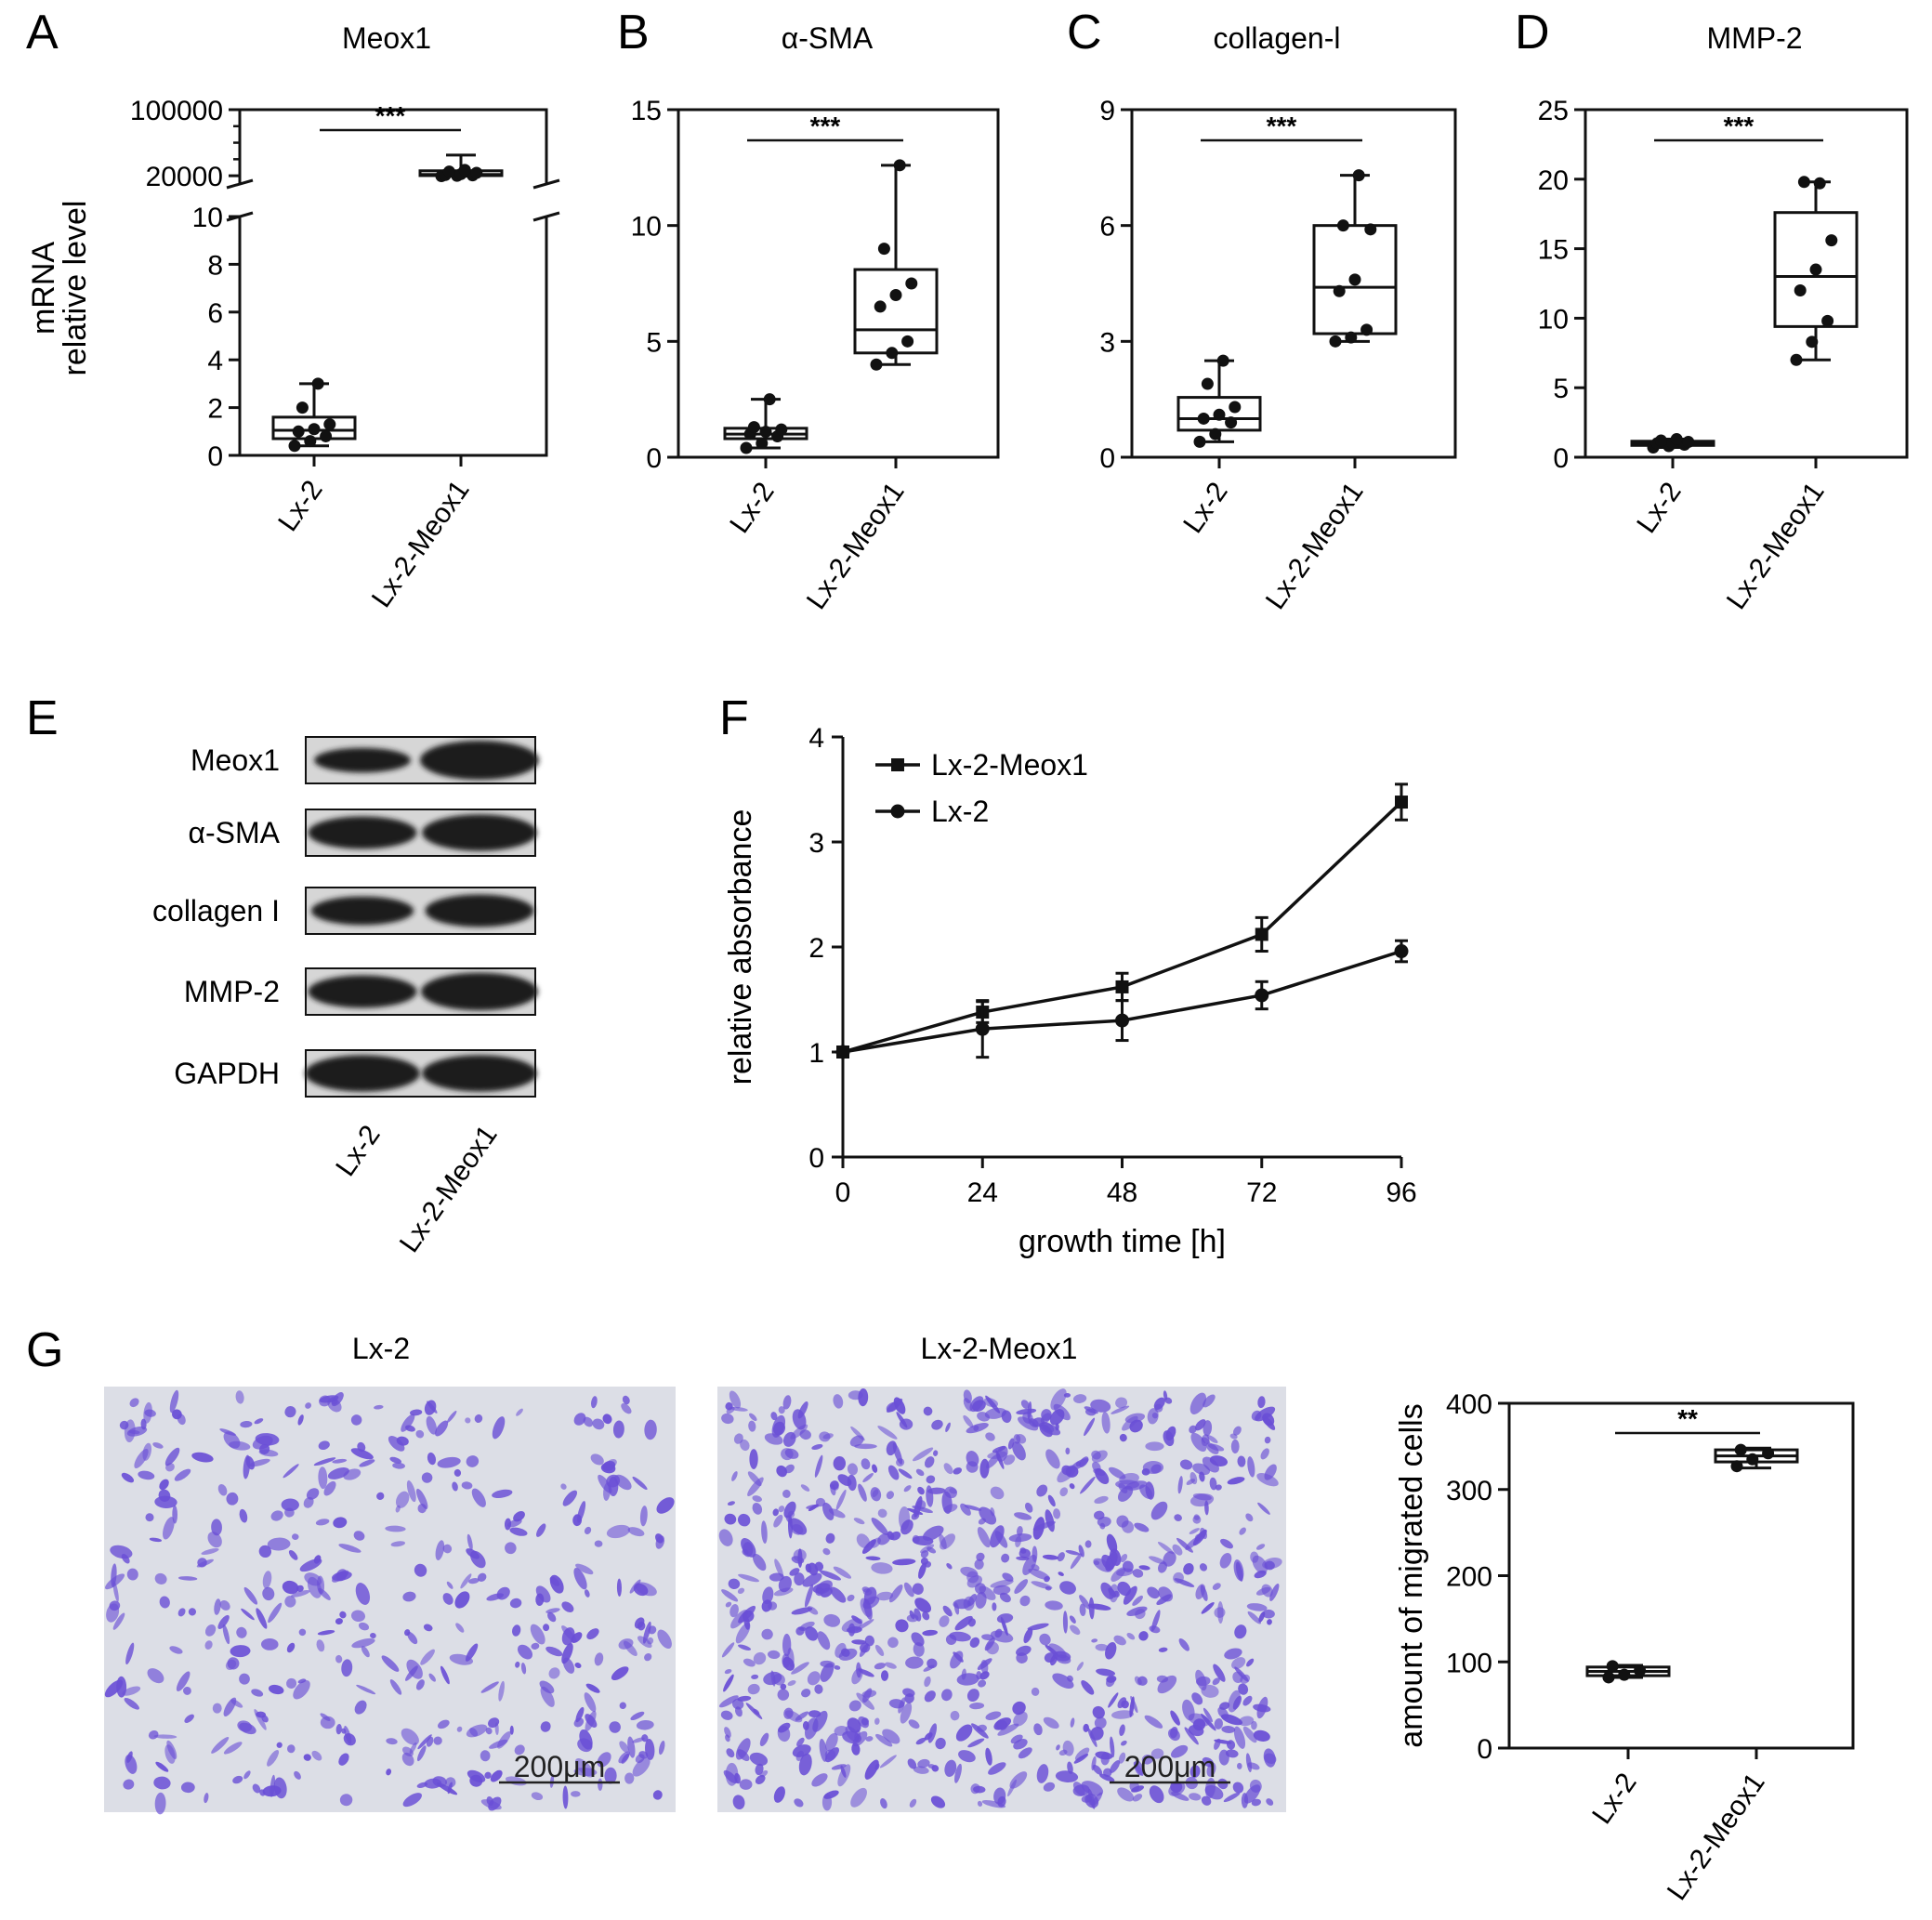 This screenshot has height=1920, width=1932. Describe the element at coordinates (1624, 1674) in the screenshot. I see `chart-g-lx2-point` at that location.